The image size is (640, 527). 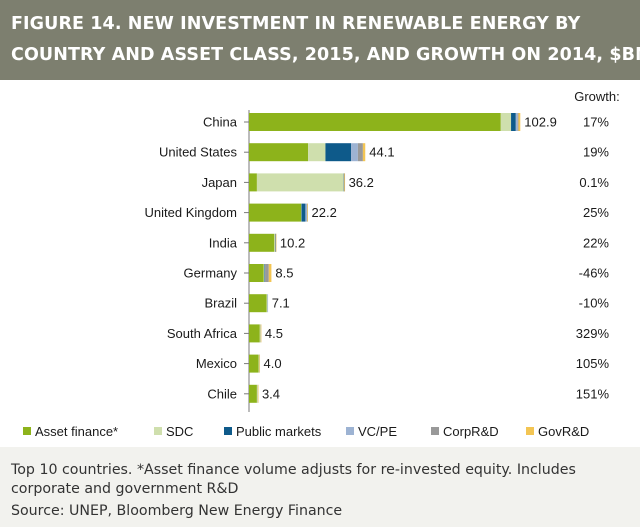 I want to click on bar-total-label: 10.2, so click(x=292, y=242).